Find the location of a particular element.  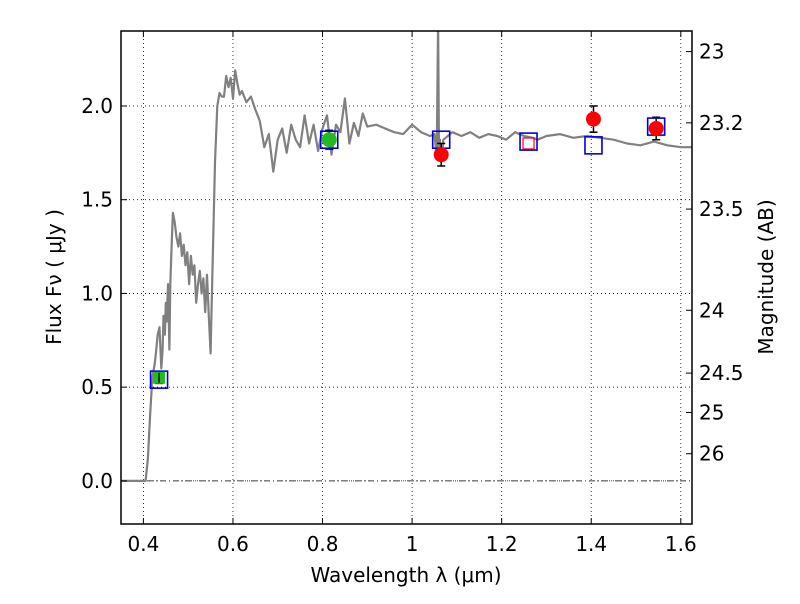

x-tick-label: 1.6 is located at coordinates (681, 544).